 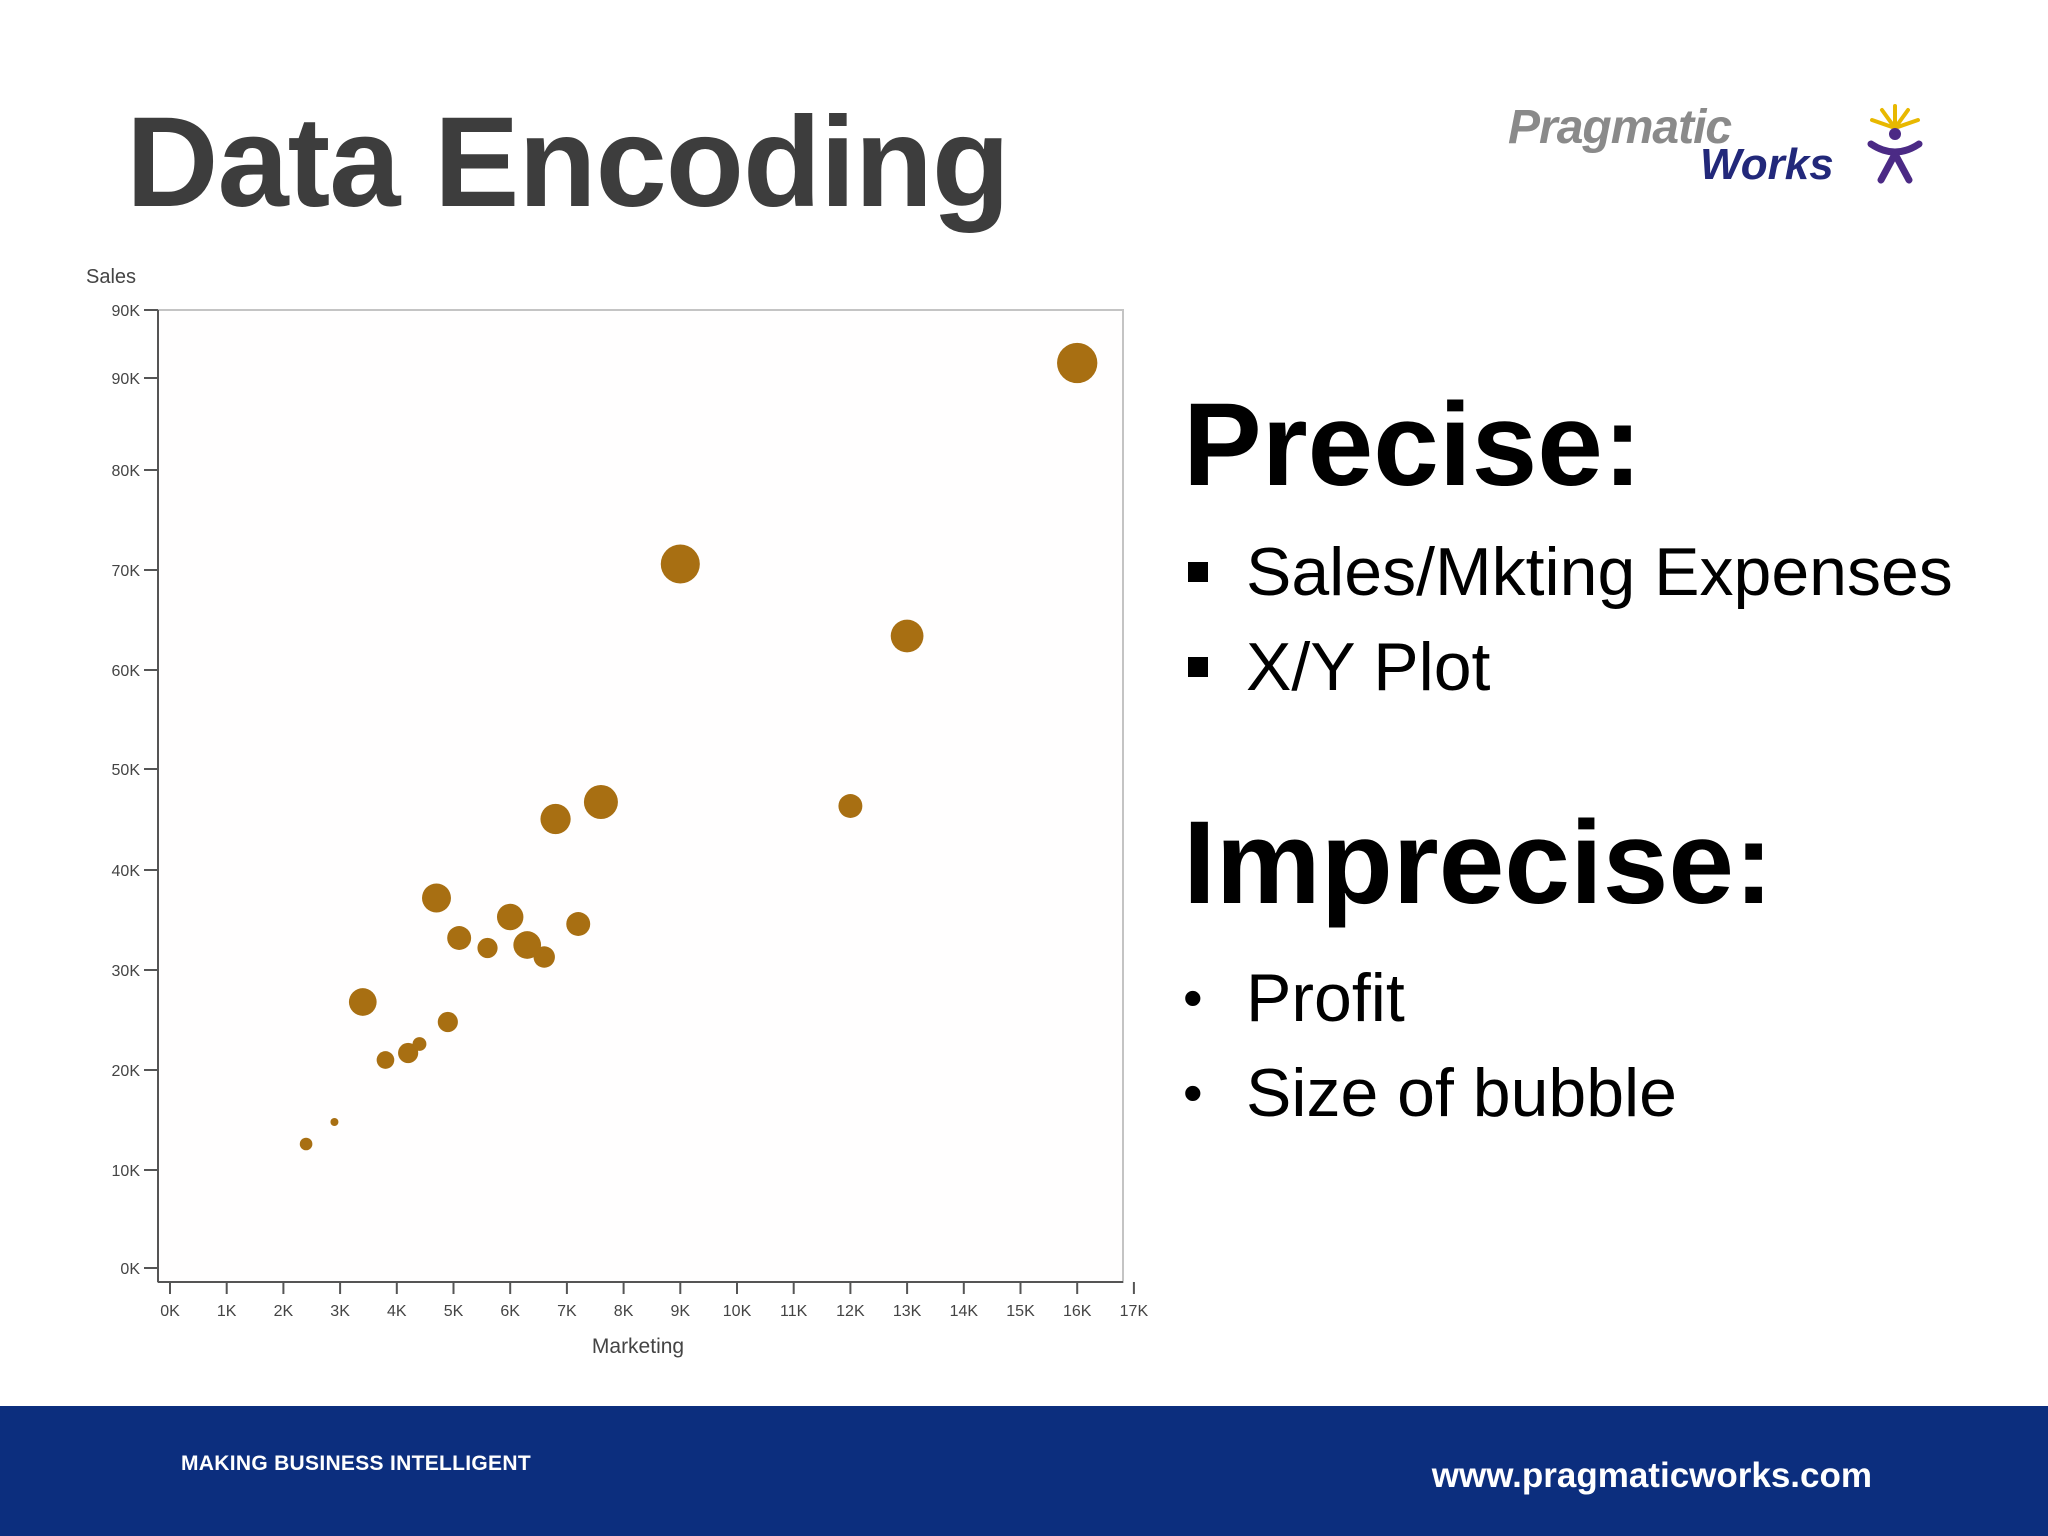 What do you see at coordinates (964, 1311) in the screenshot?
I see `x-tick-label: 14K` at bounding box center [964, 1311].